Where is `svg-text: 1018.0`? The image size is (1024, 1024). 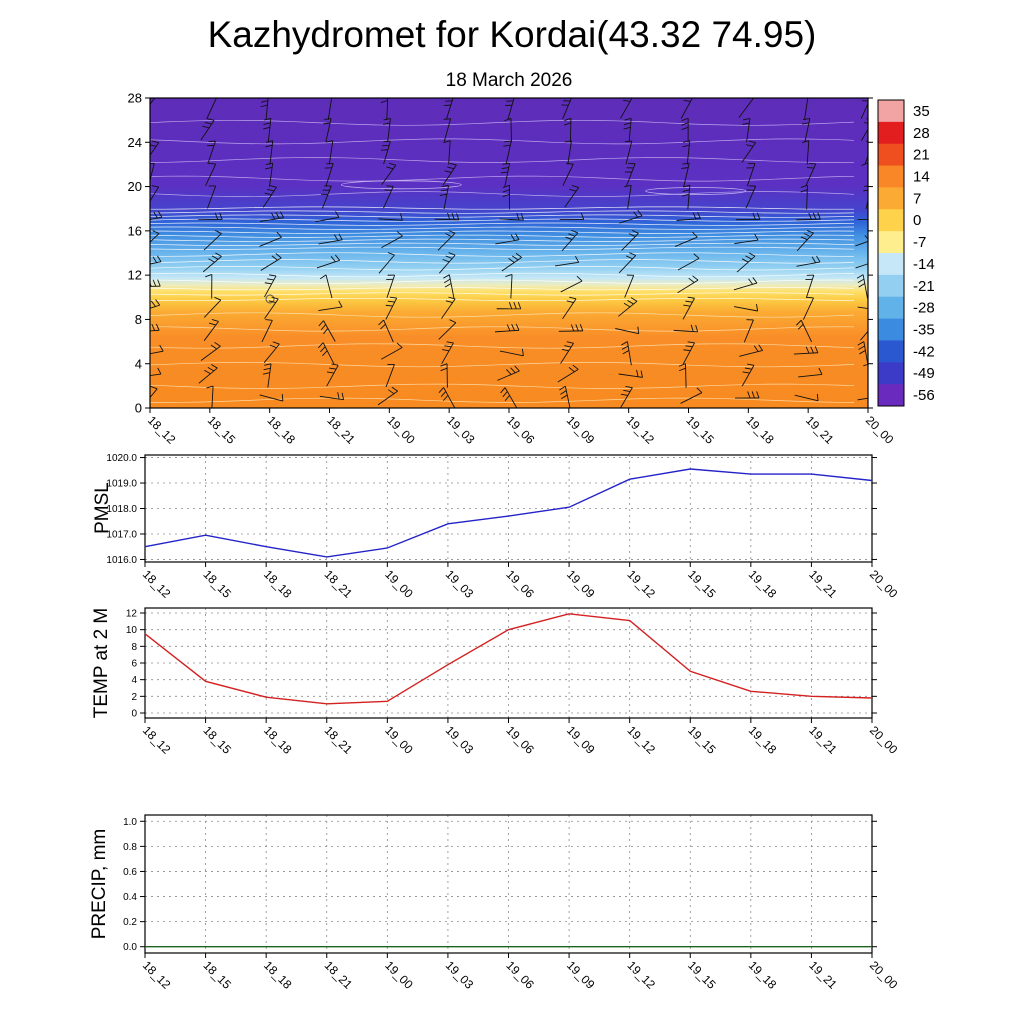
svg-text: 1018.0 is located at coordinates (121, 509).